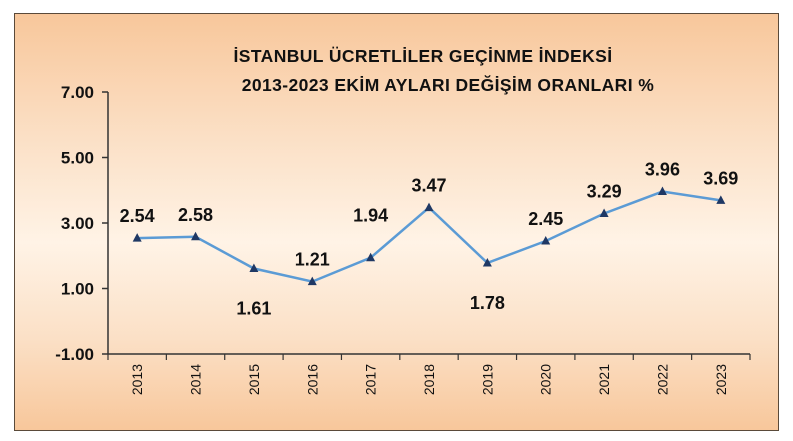  I want to click on data-label: 2.58, so click(195, 215).